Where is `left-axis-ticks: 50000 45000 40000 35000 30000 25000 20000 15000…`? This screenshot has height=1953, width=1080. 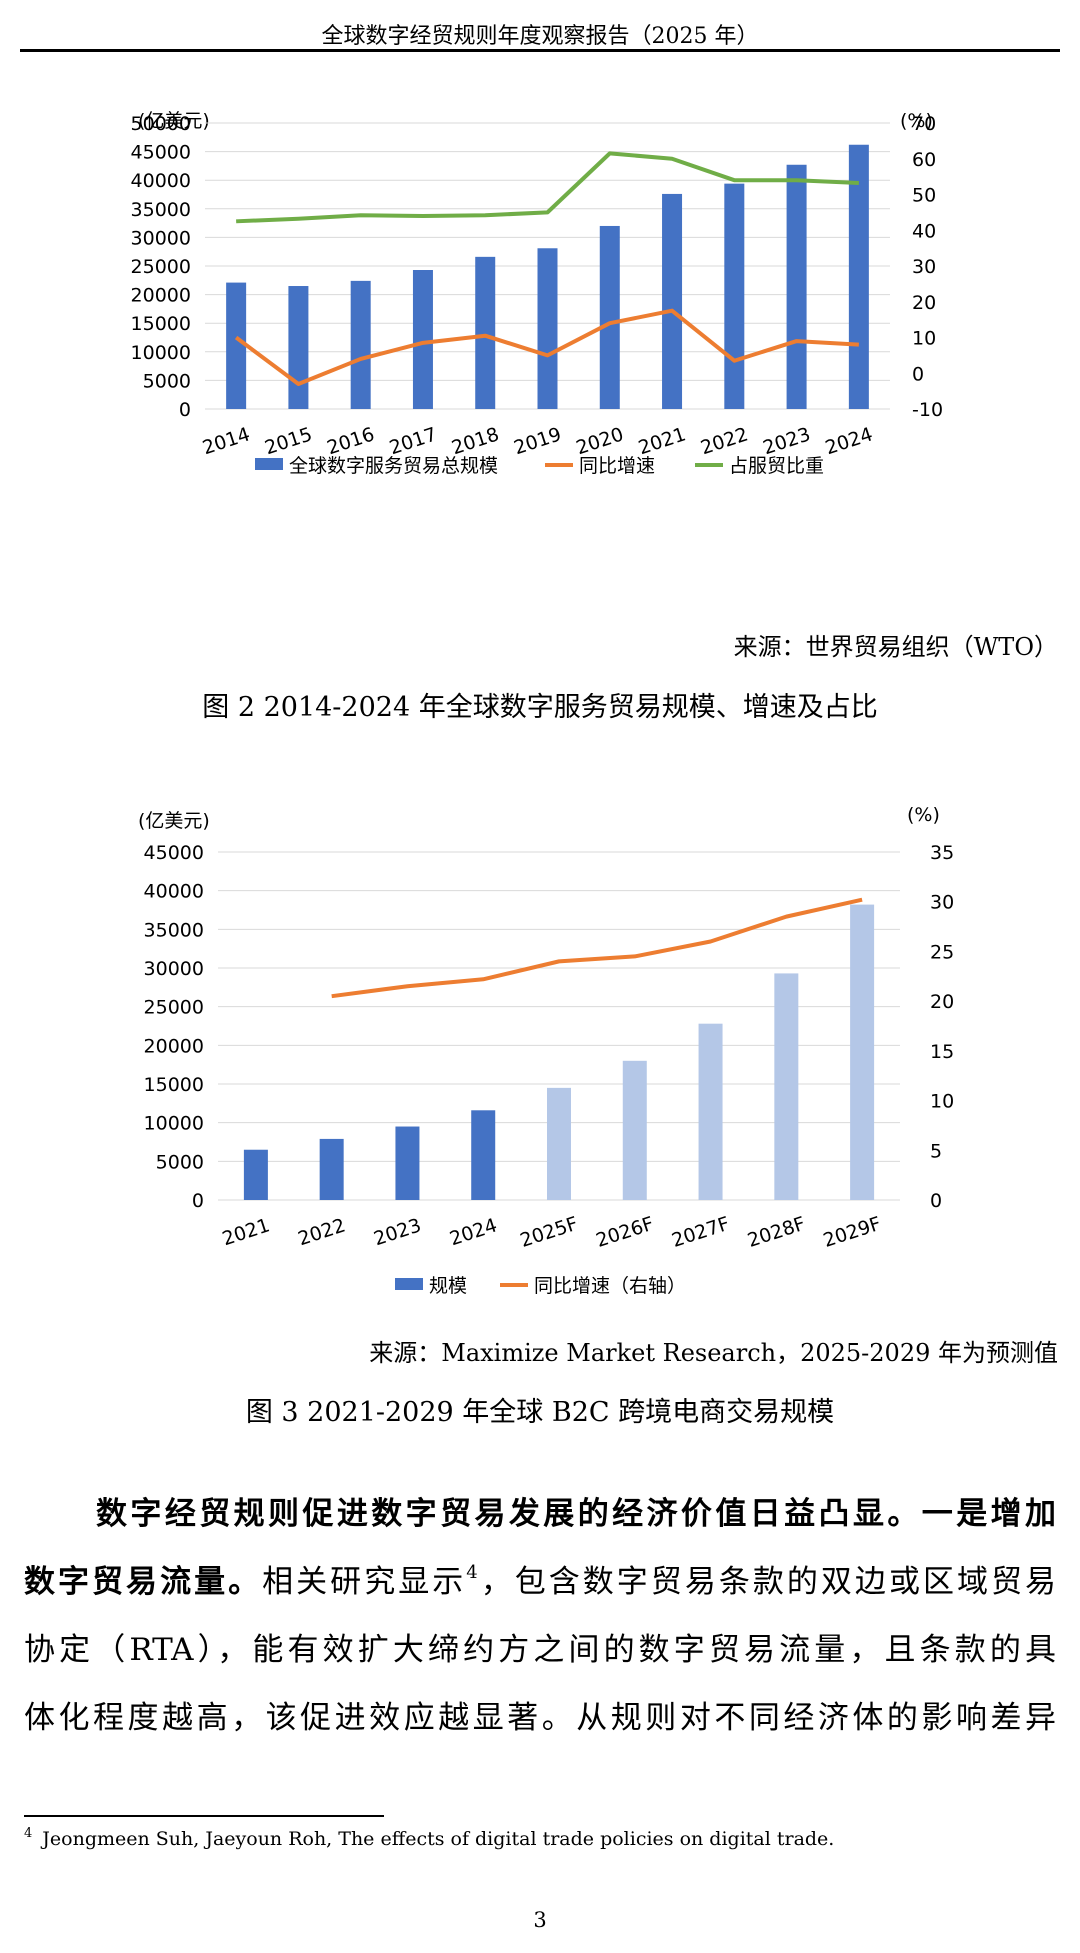 left-axis-ticks: 50000 45000 40000 35000 30000 25000 20000 15000… is located at coordinates (161, 267).